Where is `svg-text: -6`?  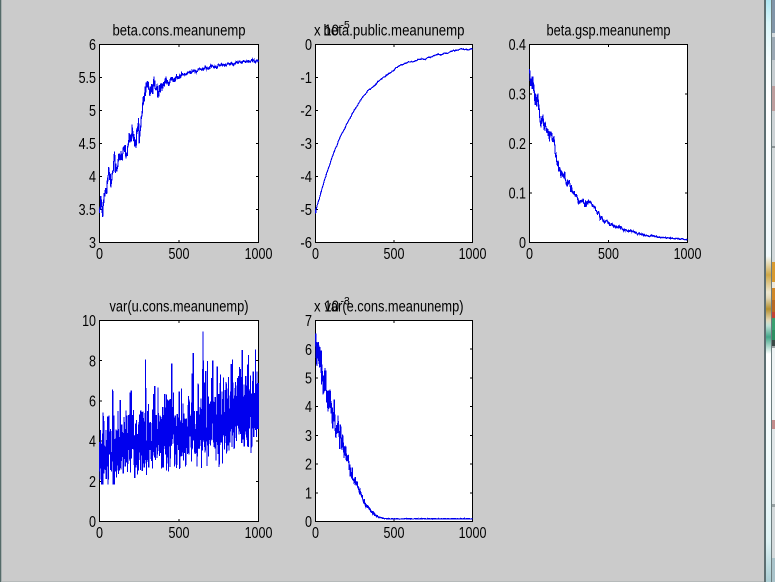 svg-text: -6 is located at coordinates (306, 243).